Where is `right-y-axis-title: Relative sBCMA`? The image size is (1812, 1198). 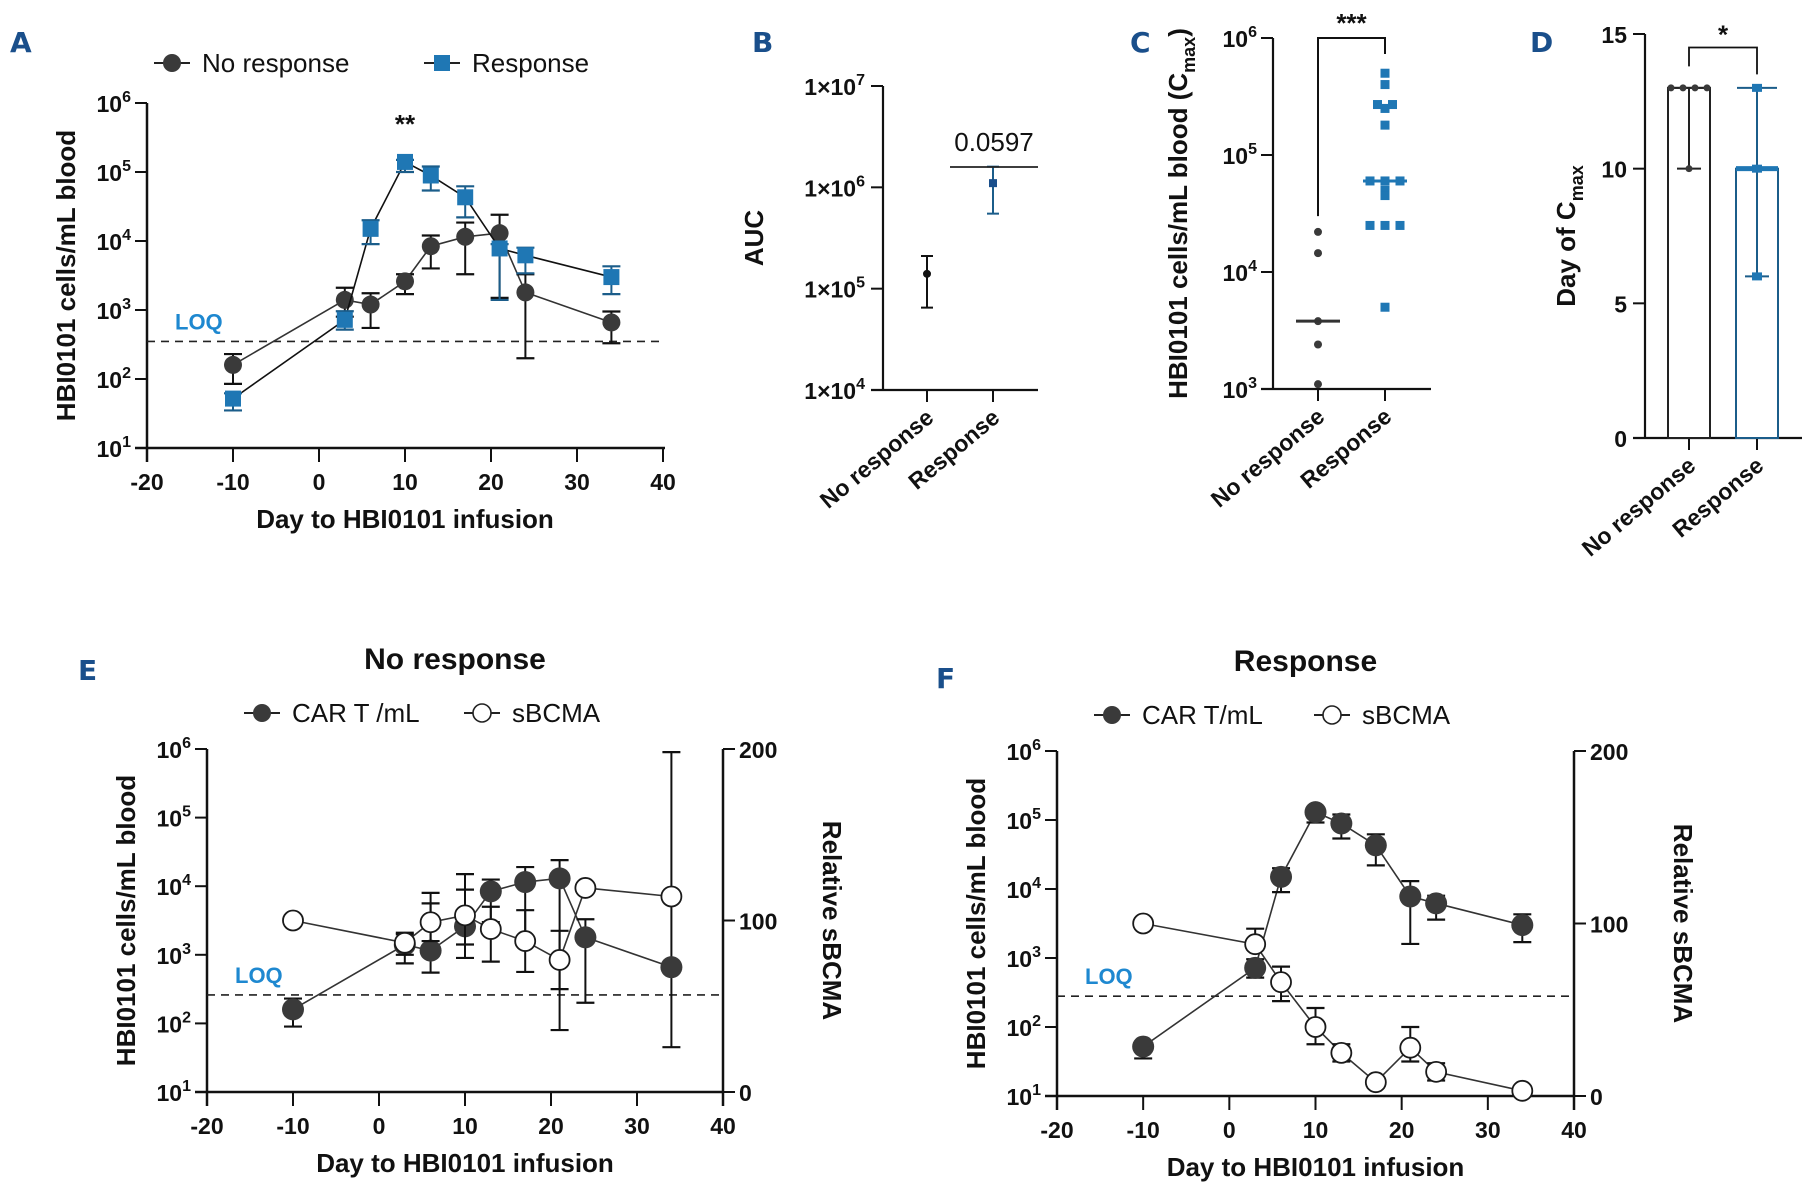
right-y-axis-title: Relative sBCMA is located at coordinates (1683, 924).